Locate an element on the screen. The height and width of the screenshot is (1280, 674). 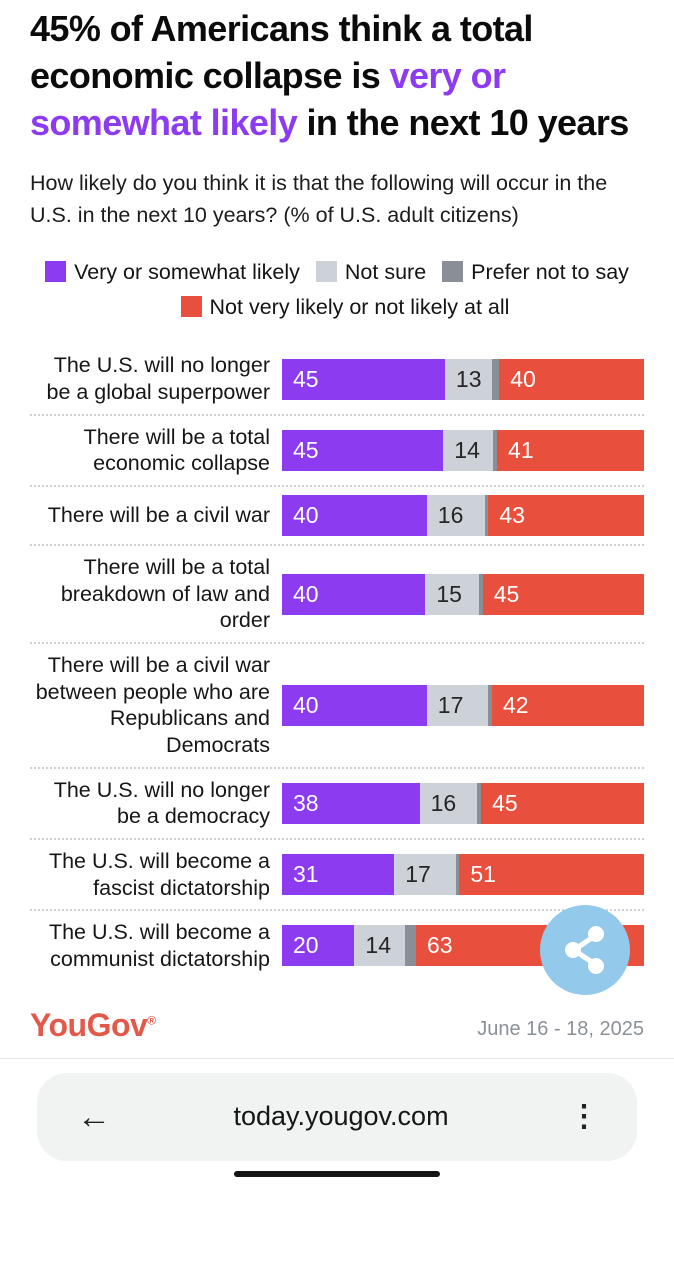
segment-not-sure: 13 is located at coordinates (468, 379).